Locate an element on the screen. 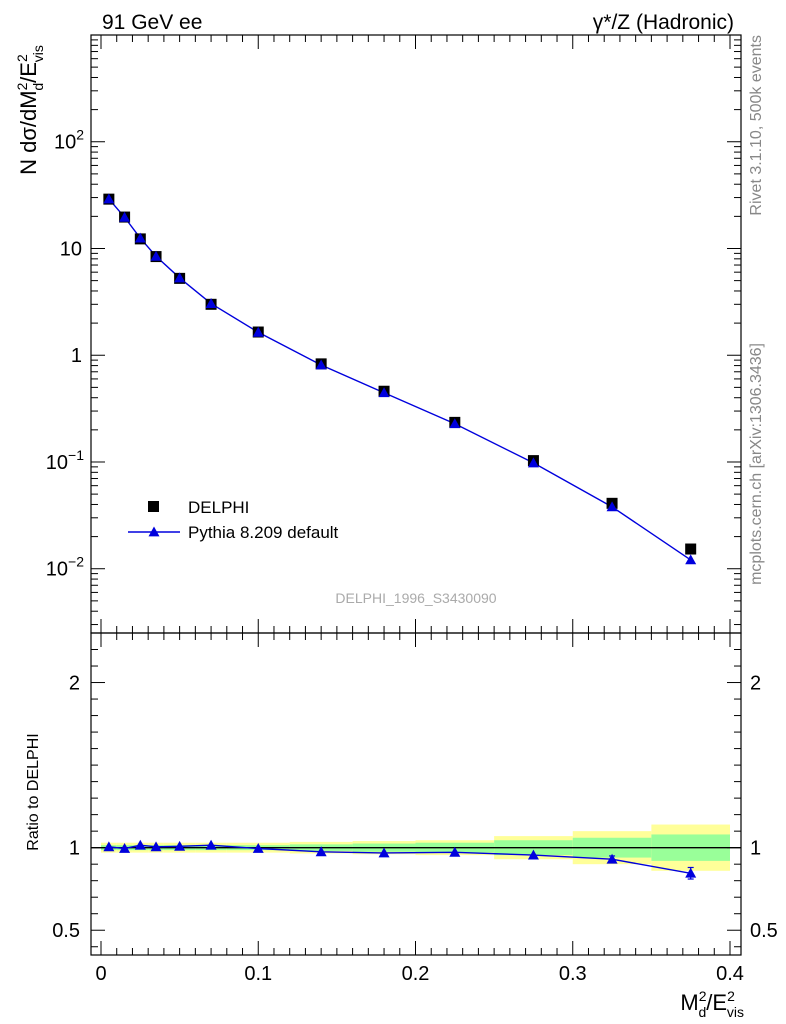  lower-y-tick-label-right: 0.5 is located at coordinates (764, 931).